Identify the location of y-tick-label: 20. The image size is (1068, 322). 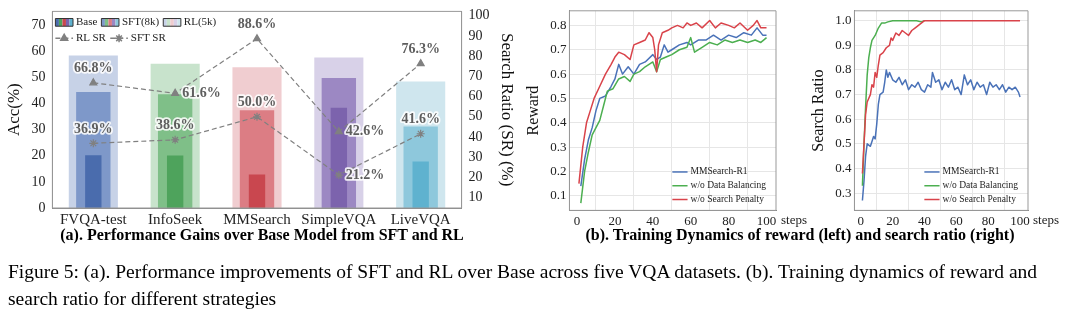
(38, 155).